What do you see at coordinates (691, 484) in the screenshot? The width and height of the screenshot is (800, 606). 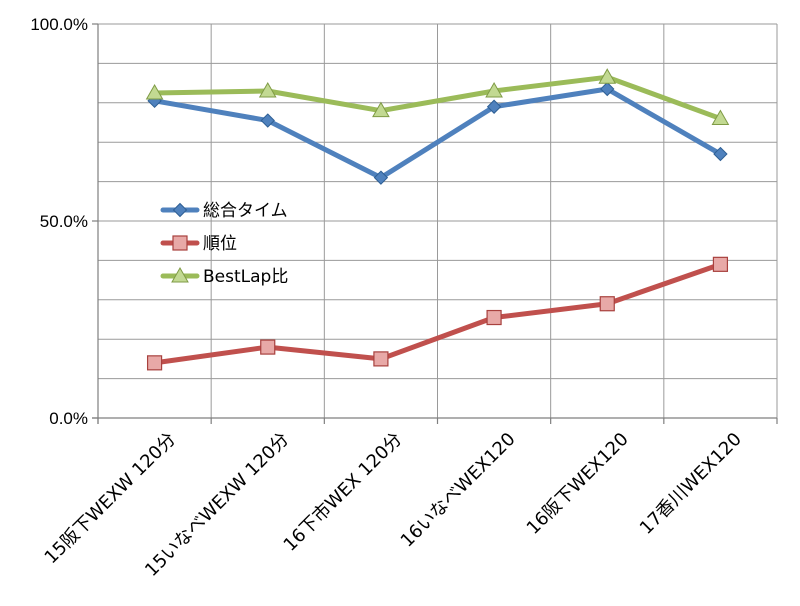 I see `x-tick-label: 17香川WEX120` at bounding box center [691, 484].